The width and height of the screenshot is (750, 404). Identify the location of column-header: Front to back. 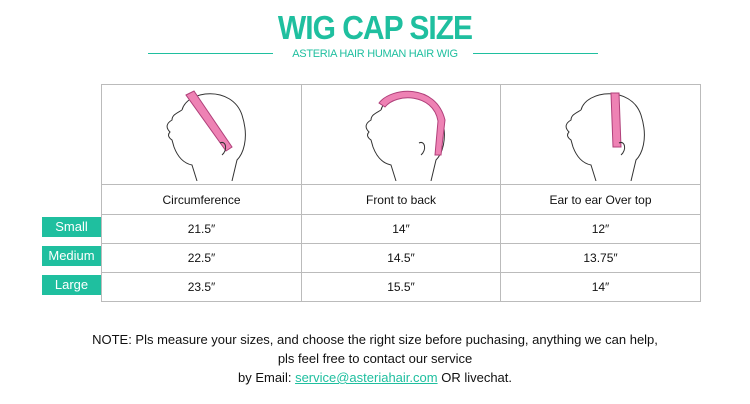
(401, 199).